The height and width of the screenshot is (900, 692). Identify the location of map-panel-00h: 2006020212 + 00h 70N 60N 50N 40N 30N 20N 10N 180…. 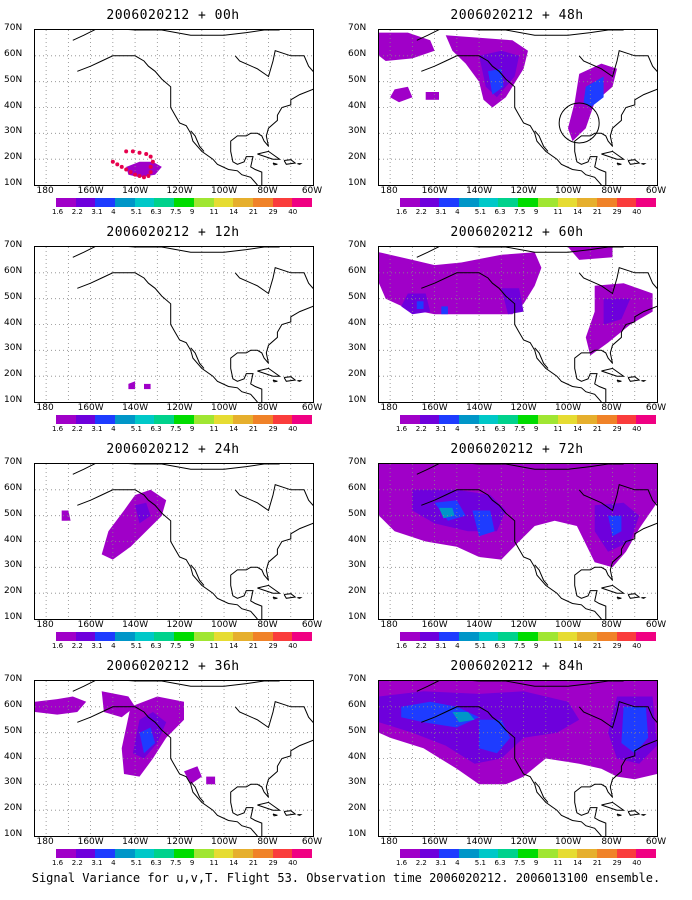
(170, 113).